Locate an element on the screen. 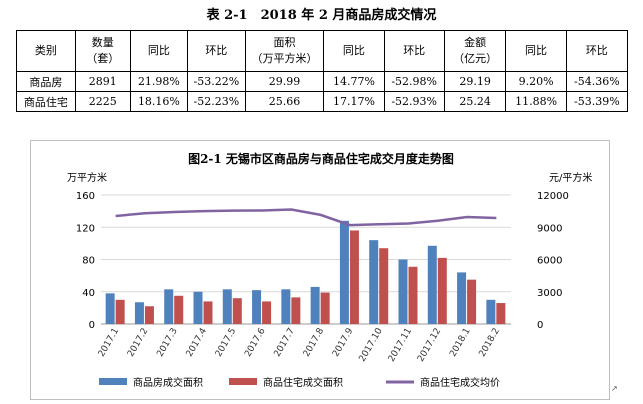 Image resolution: width=643 pixels, height=404 pixels. x-tick-label: 2017.9 is located at coordinates (343, 342).